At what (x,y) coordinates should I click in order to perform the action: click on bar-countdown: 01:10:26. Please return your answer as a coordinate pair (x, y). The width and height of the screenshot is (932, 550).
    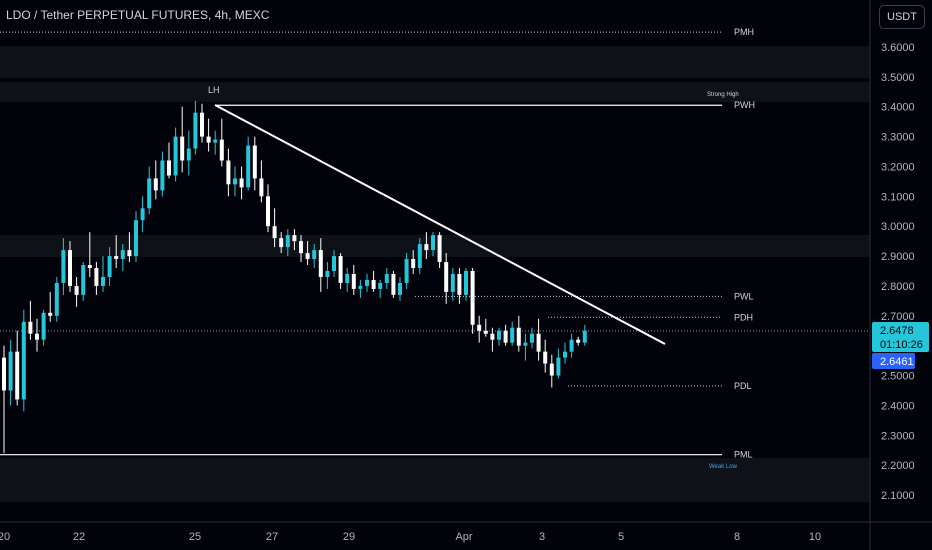
    Looking at the image, I should click on (901, 345).